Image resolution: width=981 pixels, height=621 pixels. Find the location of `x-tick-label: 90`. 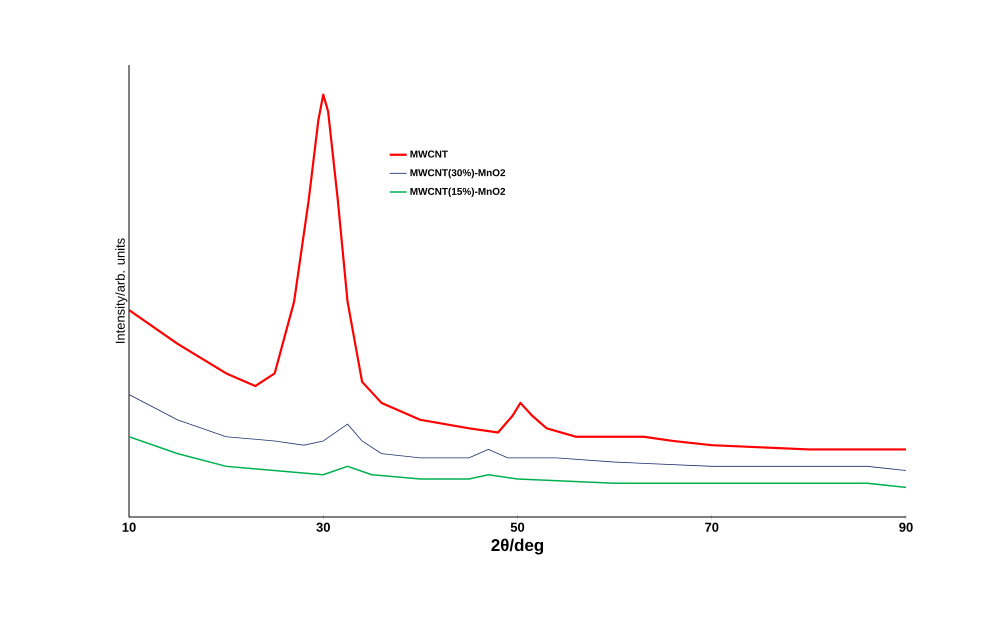

x-tick-label: 90 is located at coordinates (906, 527).